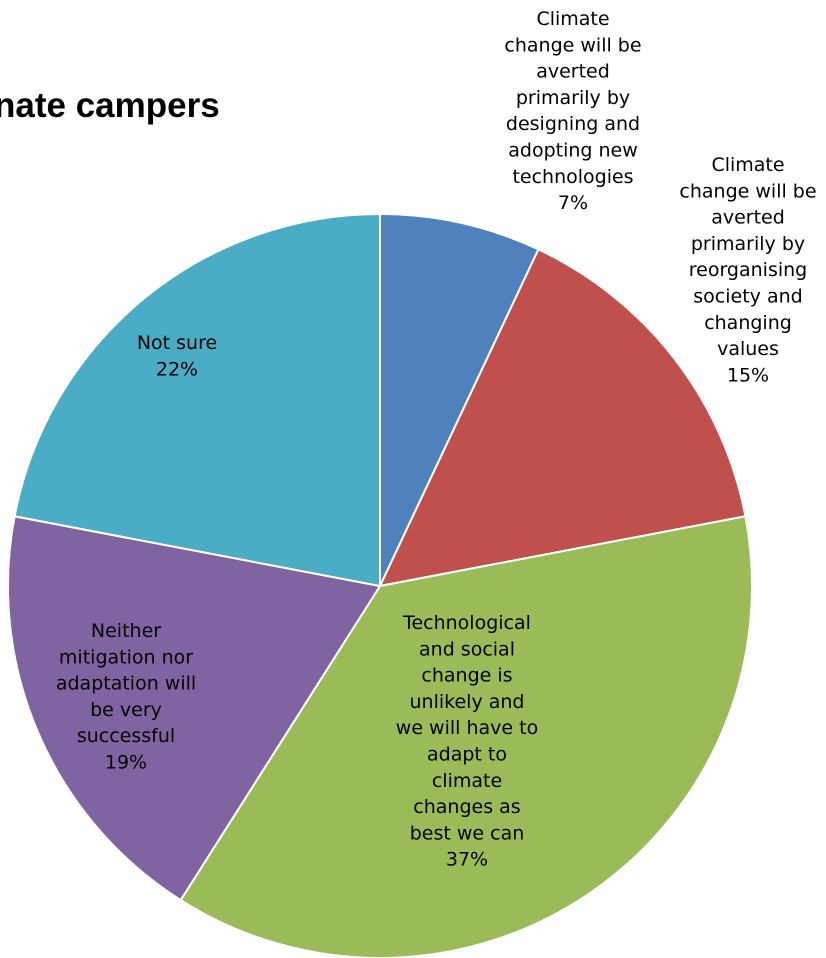 The image size is (826, 958). Describe the element at coordinates (467, 781) in the screenshot. I see `slice-label-line: climate` at that location.